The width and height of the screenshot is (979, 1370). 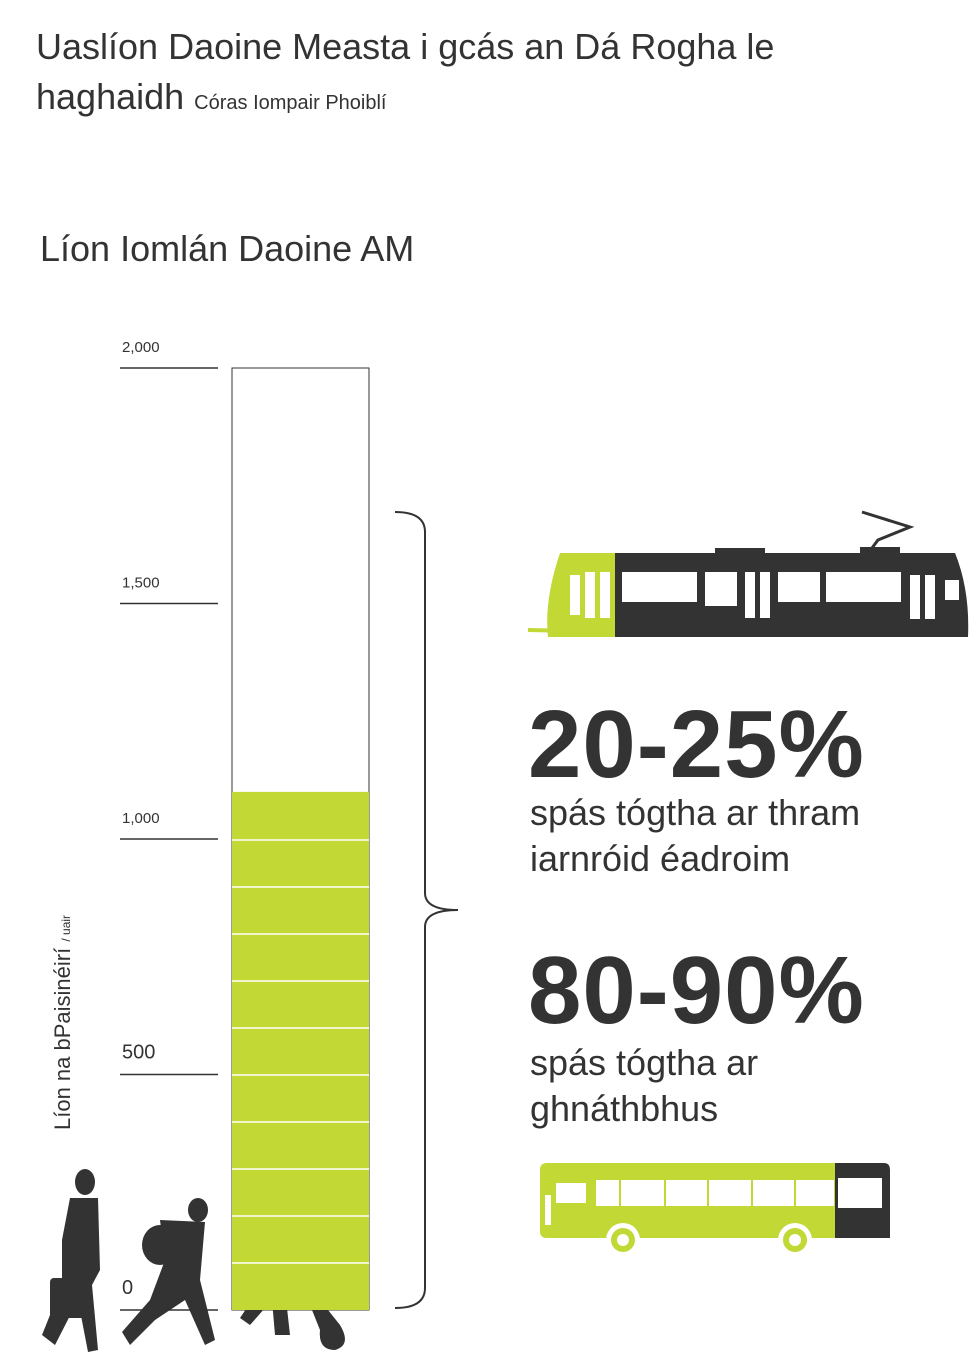 I want to click on annotation-value: 20-25%, so click(x=696, y=744).